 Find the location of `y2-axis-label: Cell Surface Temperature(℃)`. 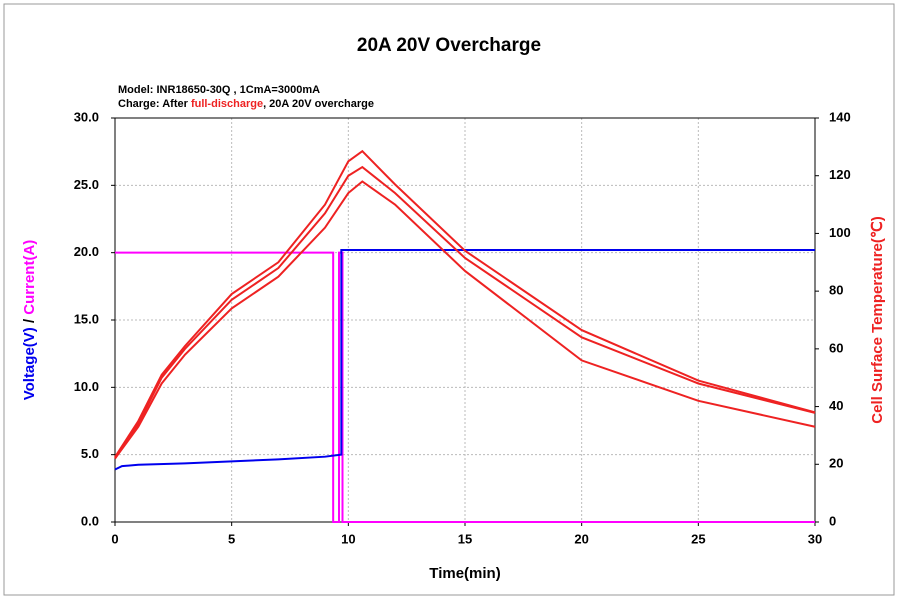

y2-axis-label: Cell Surface Temperature(℃) is located at coordinates (877, 319).